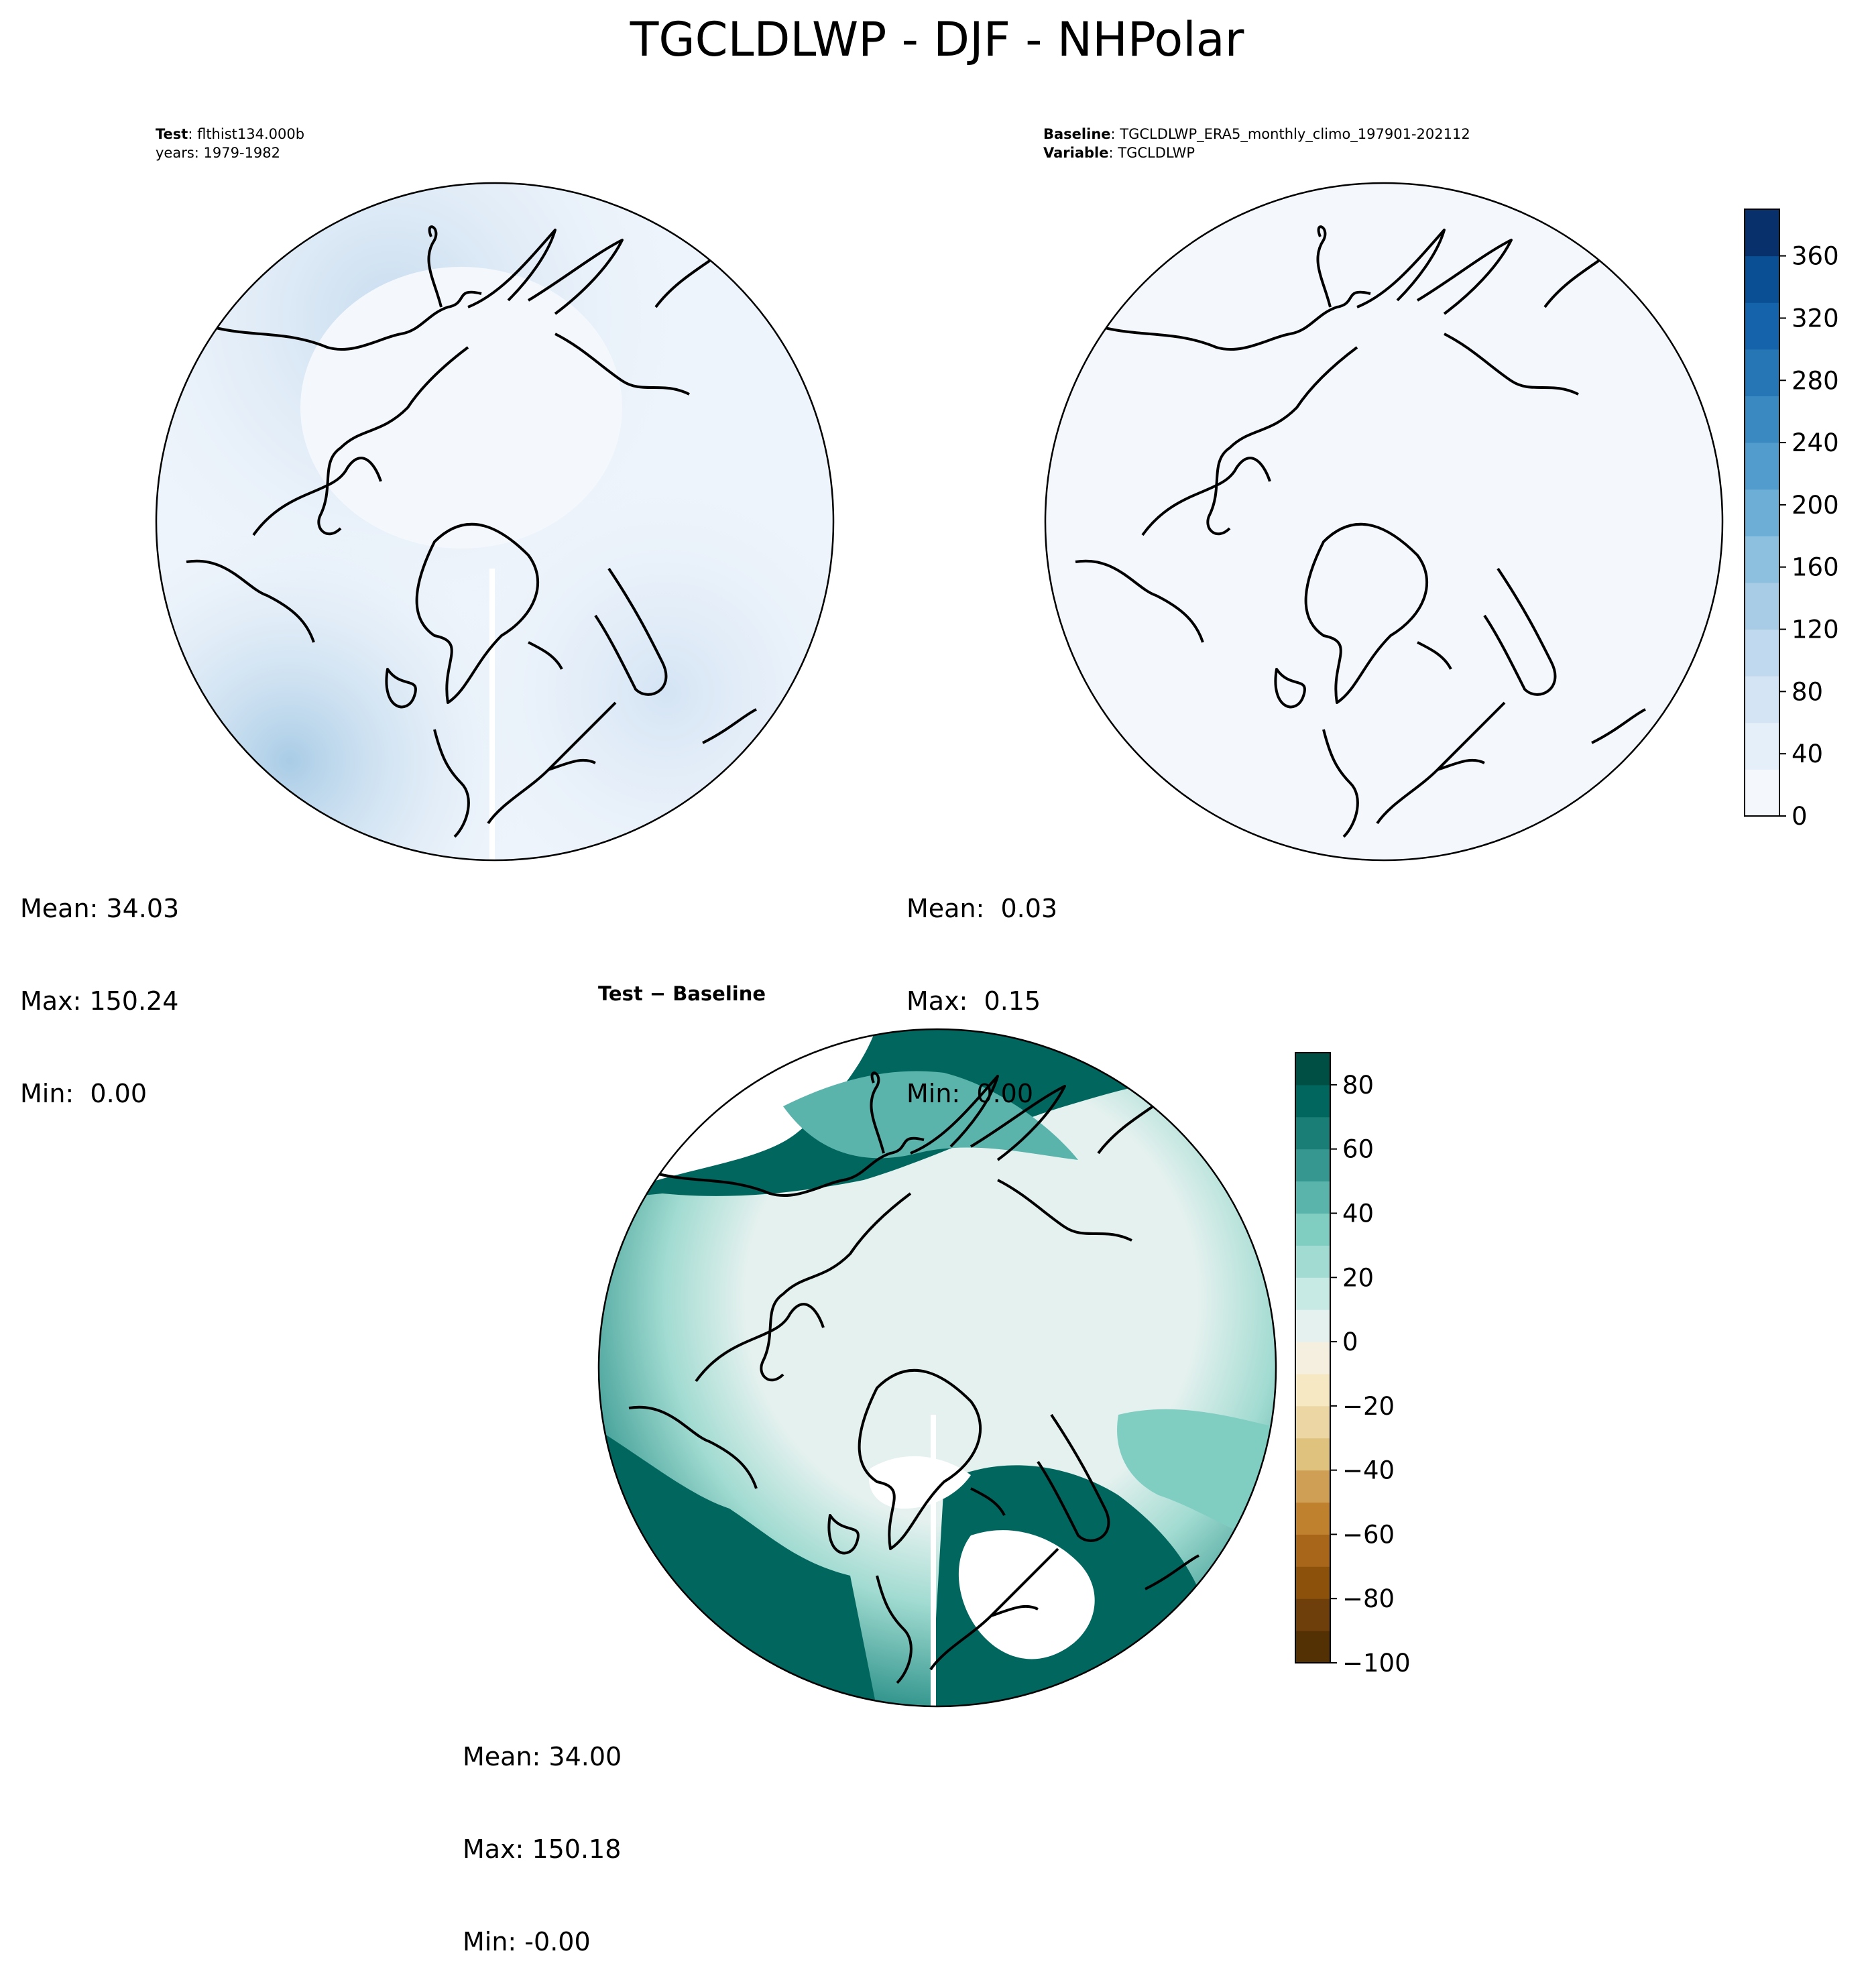  Describe the element at coordinates (219, 153) in the screenshot. I see `test-years: years: 1979-1982` at that location.